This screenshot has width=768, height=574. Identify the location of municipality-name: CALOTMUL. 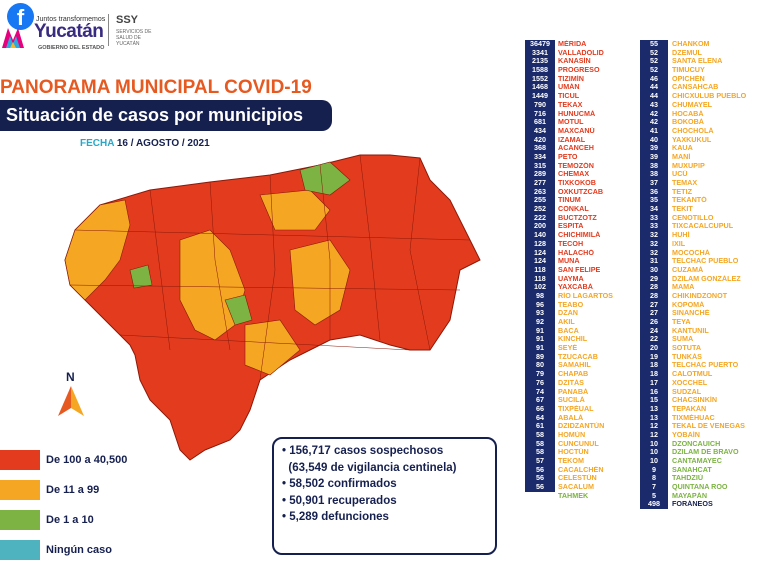
(692, 374).